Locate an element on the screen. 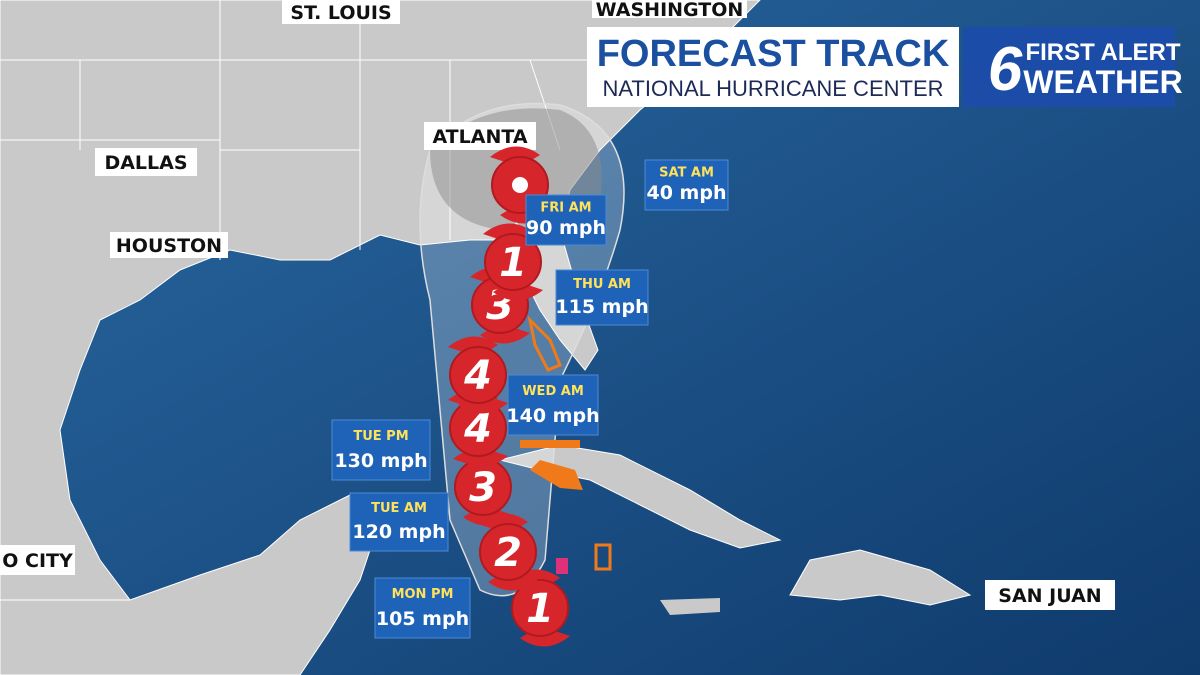 The width and height of the screenshot is (1200, 675). forecast-wind: 105 mph is located at coordinates (422, 619).